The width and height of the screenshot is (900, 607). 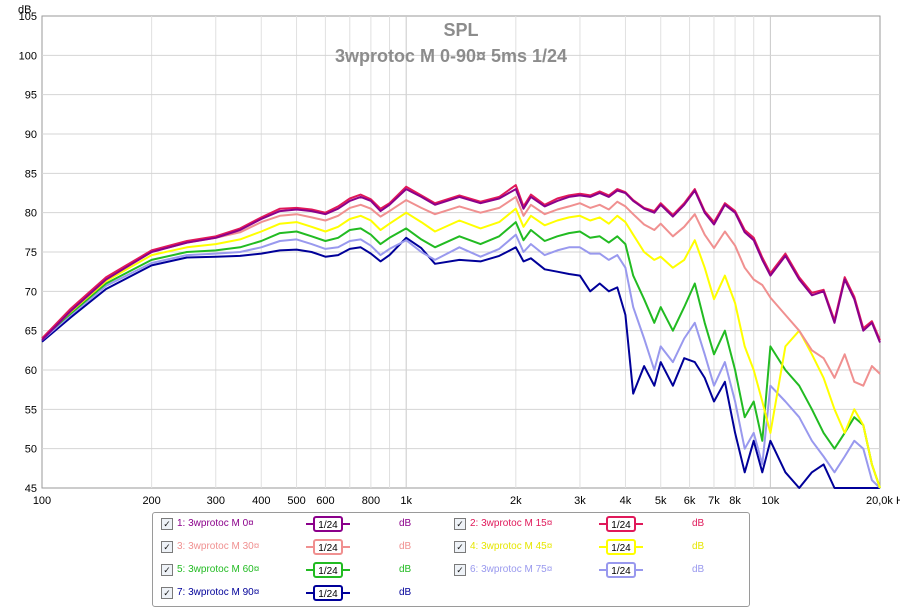 What do you see at coordinates (303, 570) in the screenshot?
I see `legend-item: ✓ 5: 3wprotoc M 60¤ 1/24 dB` at bounding box center [303, 570].